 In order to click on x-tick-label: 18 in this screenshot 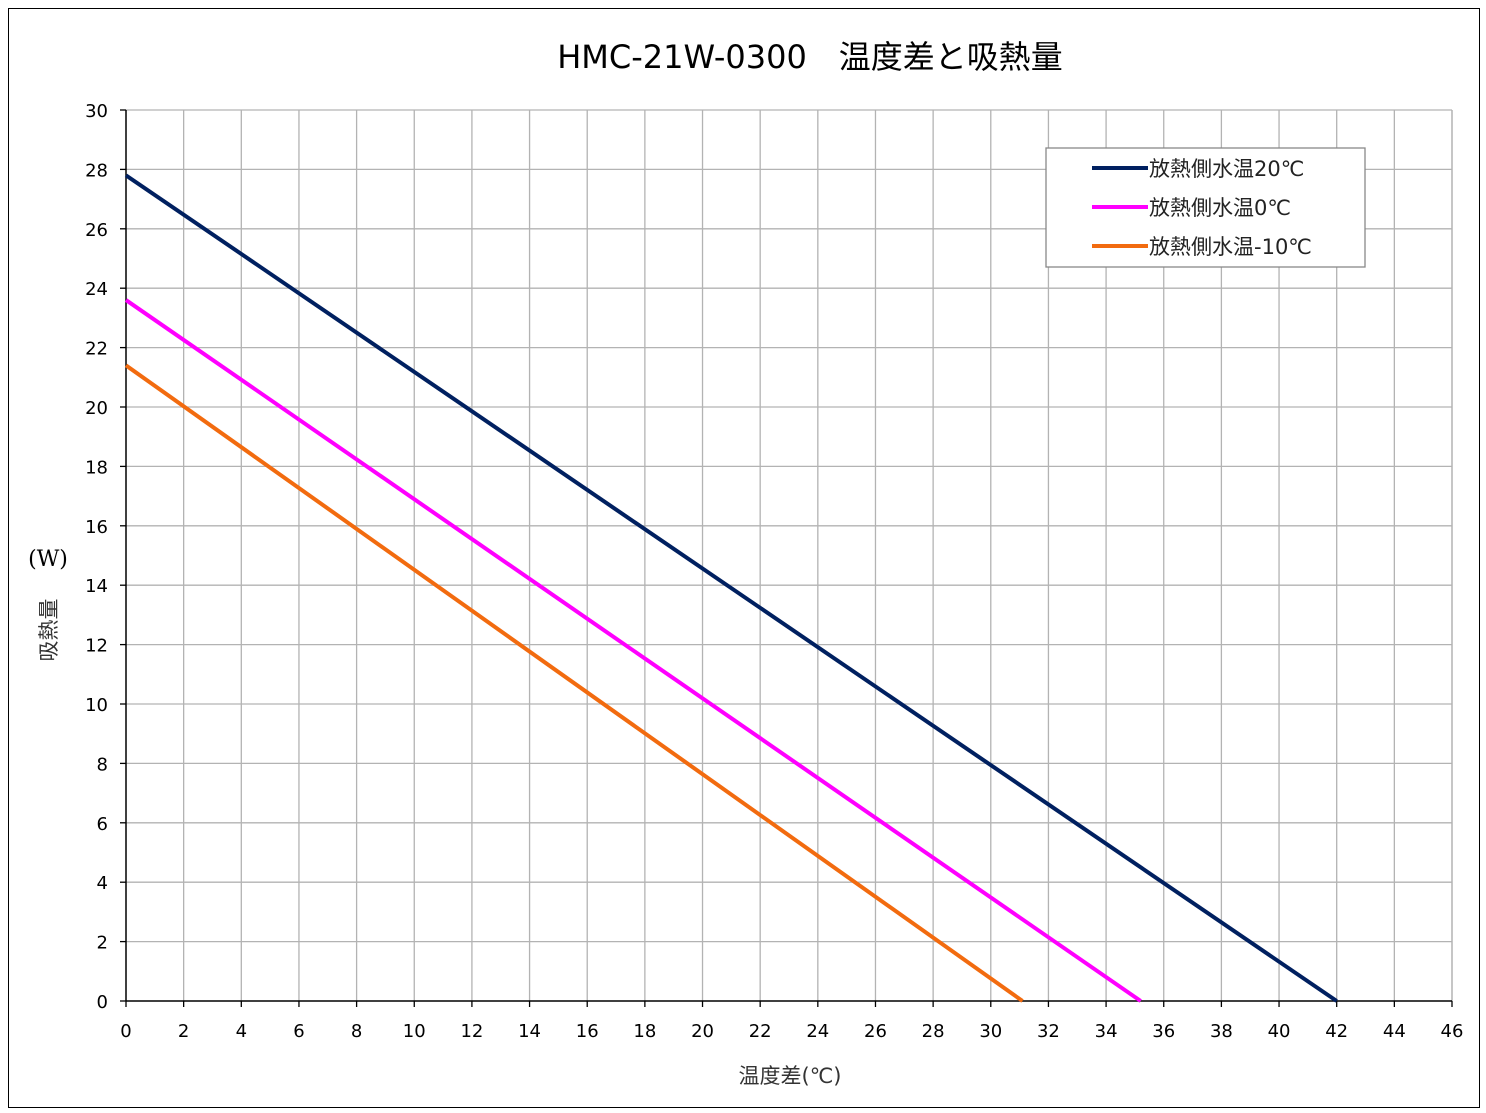, I will do `click(644, 1031)`.